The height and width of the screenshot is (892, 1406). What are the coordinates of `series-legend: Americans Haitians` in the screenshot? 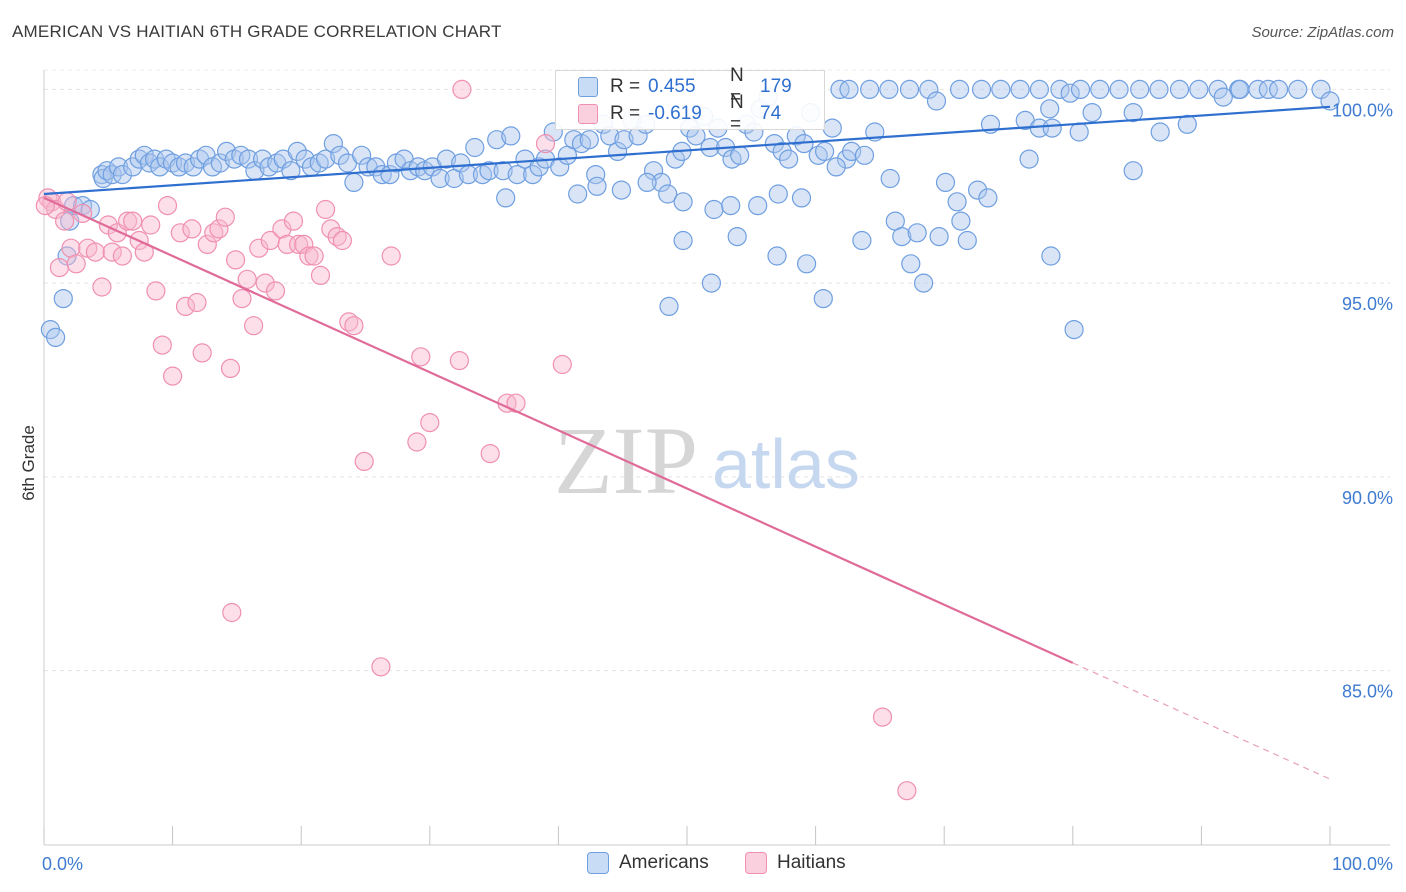 It's located at (703, 864).